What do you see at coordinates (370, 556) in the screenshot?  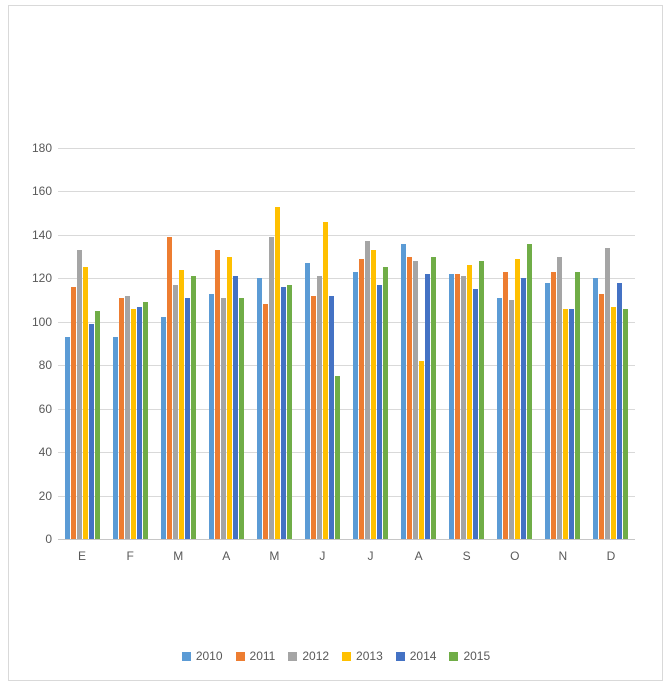 I see `x-tick-label-7: J` at bounding box center [370, 556].